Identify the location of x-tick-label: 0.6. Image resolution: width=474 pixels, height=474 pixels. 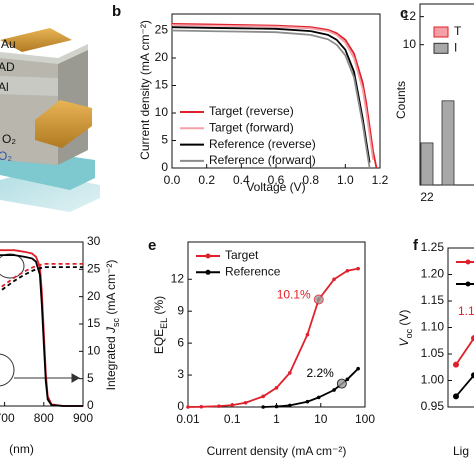
(276, 180).